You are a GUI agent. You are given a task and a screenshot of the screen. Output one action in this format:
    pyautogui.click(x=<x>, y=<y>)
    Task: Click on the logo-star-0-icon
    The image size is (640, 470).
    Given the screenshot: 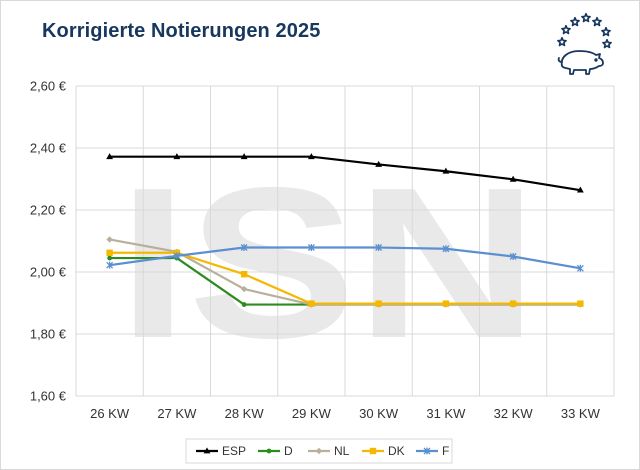 What is the action you would take?
    pyautogui.click(x=562, y=41)
    